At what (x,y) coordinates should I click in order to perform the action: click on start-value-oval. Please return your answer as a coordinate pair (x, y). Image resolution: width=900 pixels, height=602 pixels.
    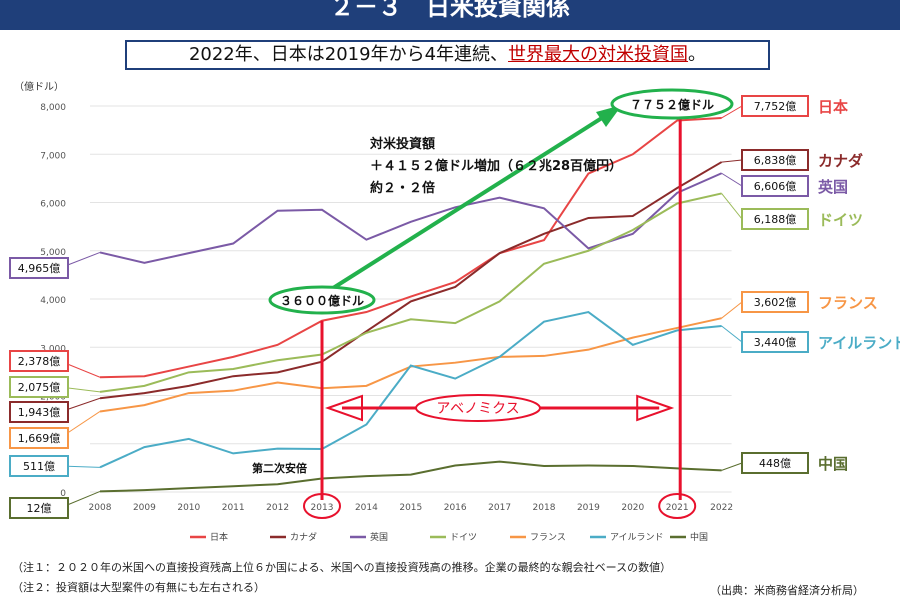
    Looking at the image, I should click on (322, 300).